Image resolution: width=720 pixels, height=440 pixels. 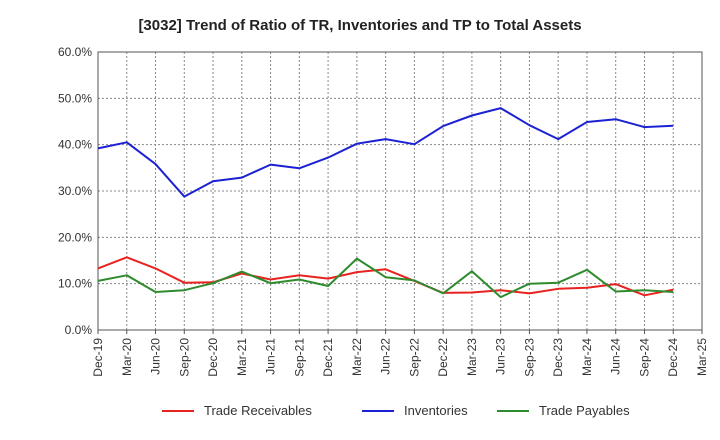 What do you see at coordinates (75, 145) in the screenshot?
I see `y-tick-label: 40.0%` at bounding box center [75, 145].